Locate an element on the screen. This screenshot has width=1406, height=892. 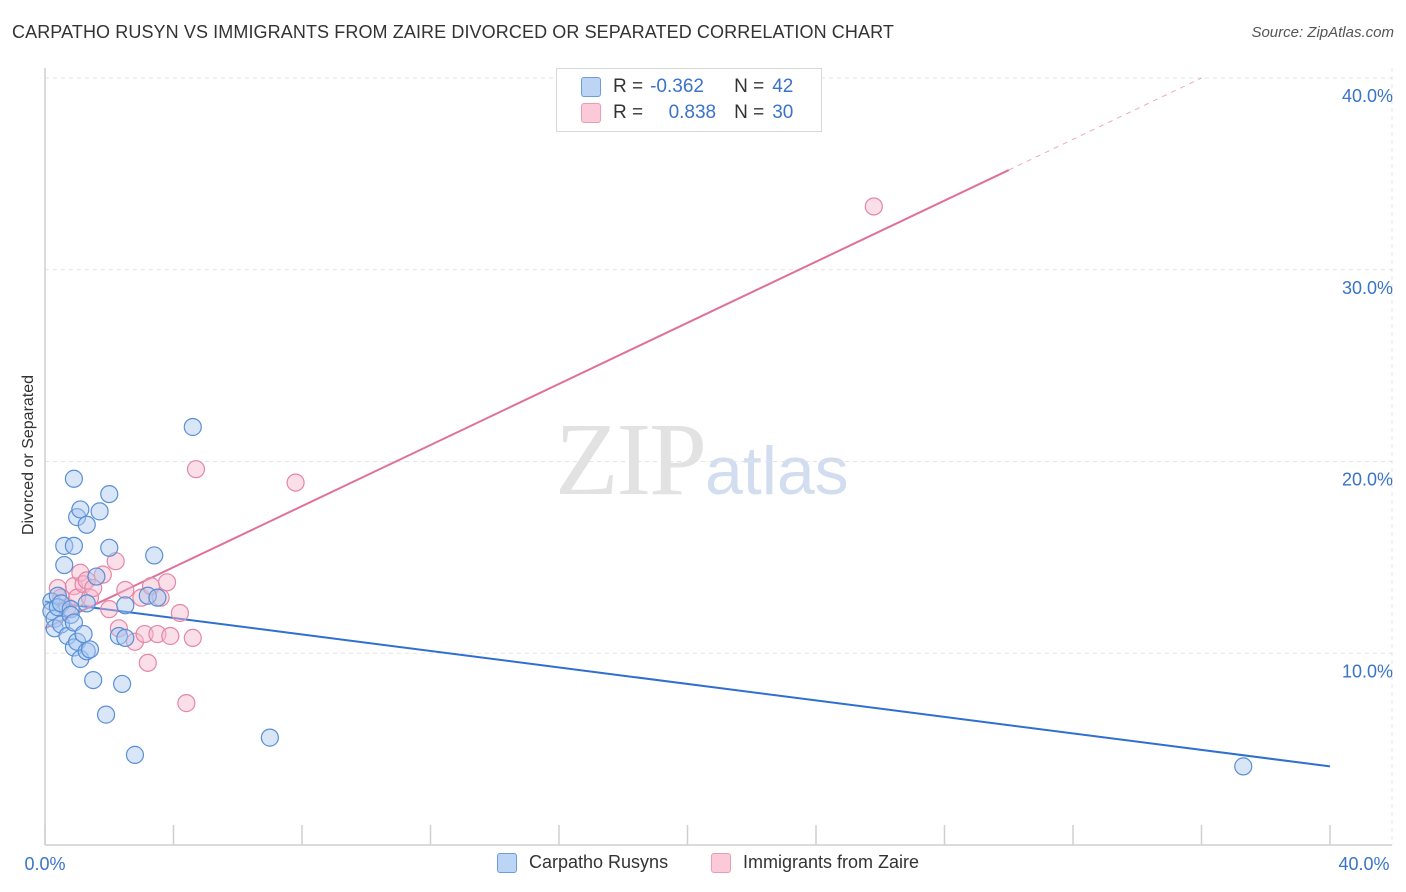
y-tick-label: 30.0% is located at coordinates (1367, 288).